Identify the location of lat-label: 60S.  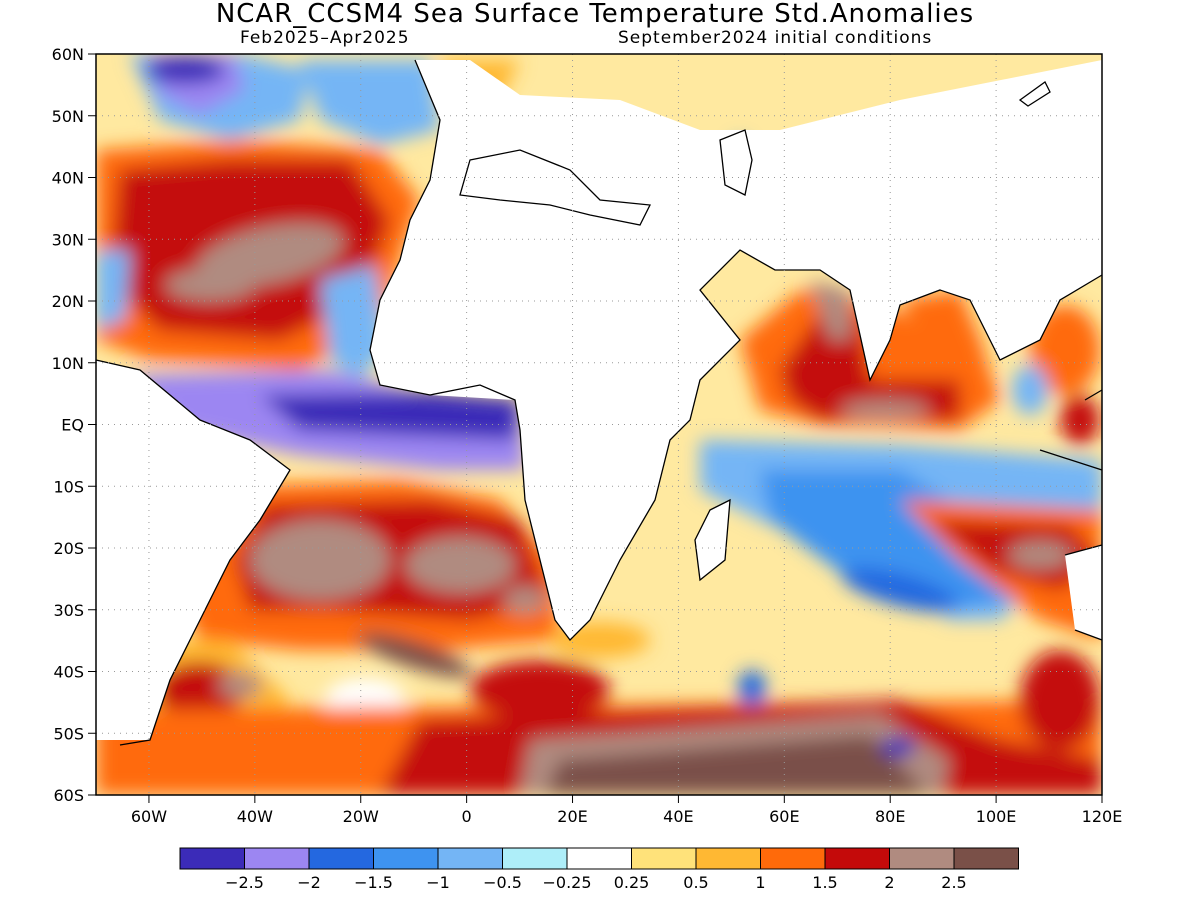
(68, 795).